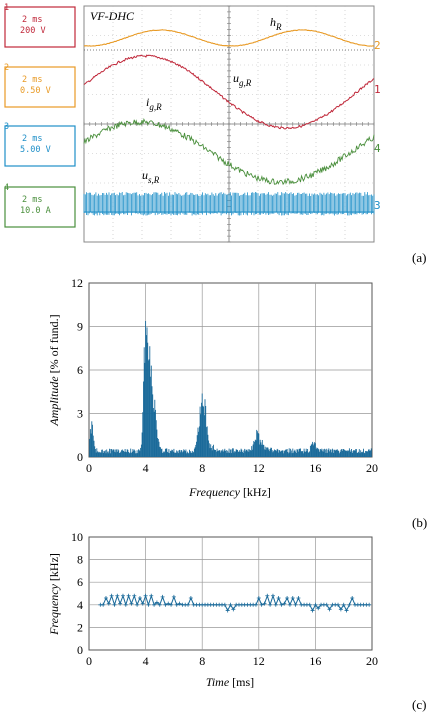 This screenshot has height=718, width=443. What do you see at coordinates (377, 205) in the screenshot?
I see `right-marker-3: 3` at bounding box center [377, 205].